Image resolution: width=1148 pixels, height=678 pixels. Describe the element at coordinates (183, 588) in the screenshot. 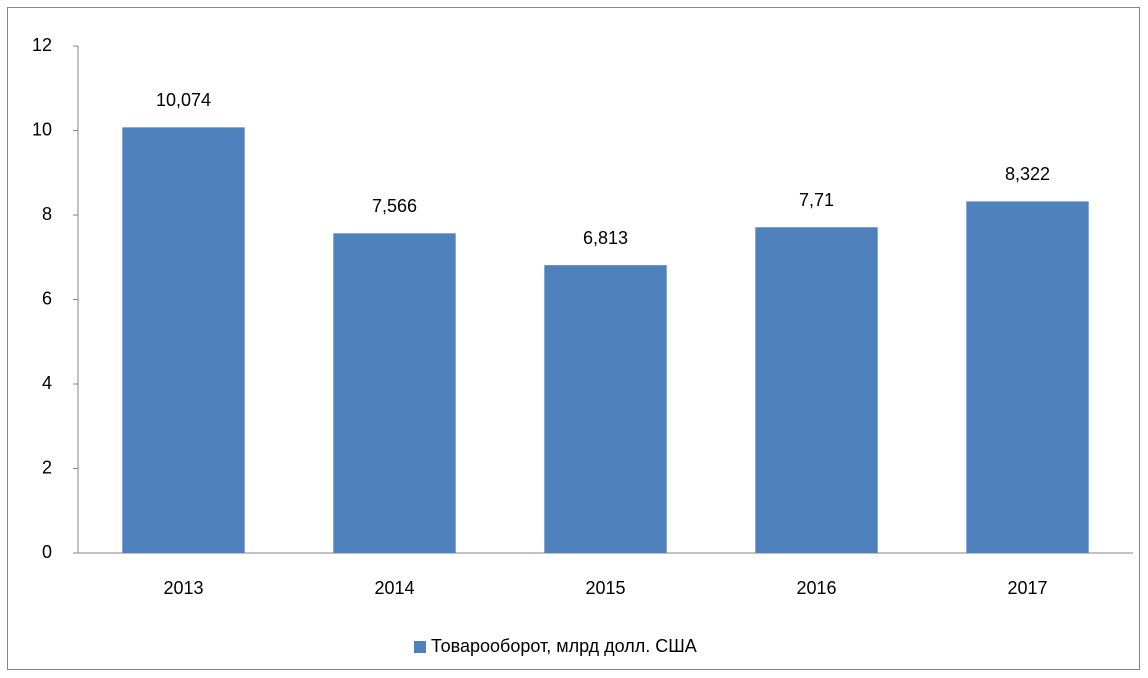

I see `x-tick-label: 2013` at that location.